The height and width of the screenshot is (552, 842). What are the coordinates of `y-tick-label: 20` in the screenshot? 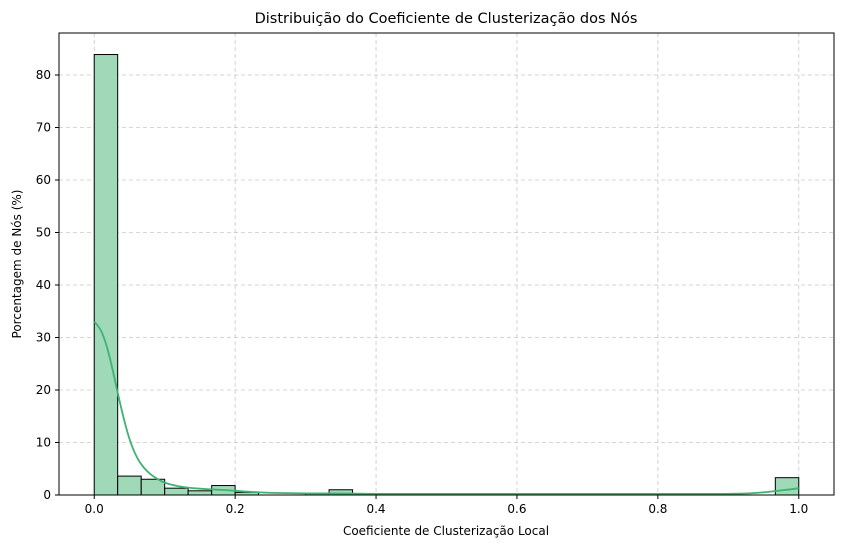 It's located at (43, 390).